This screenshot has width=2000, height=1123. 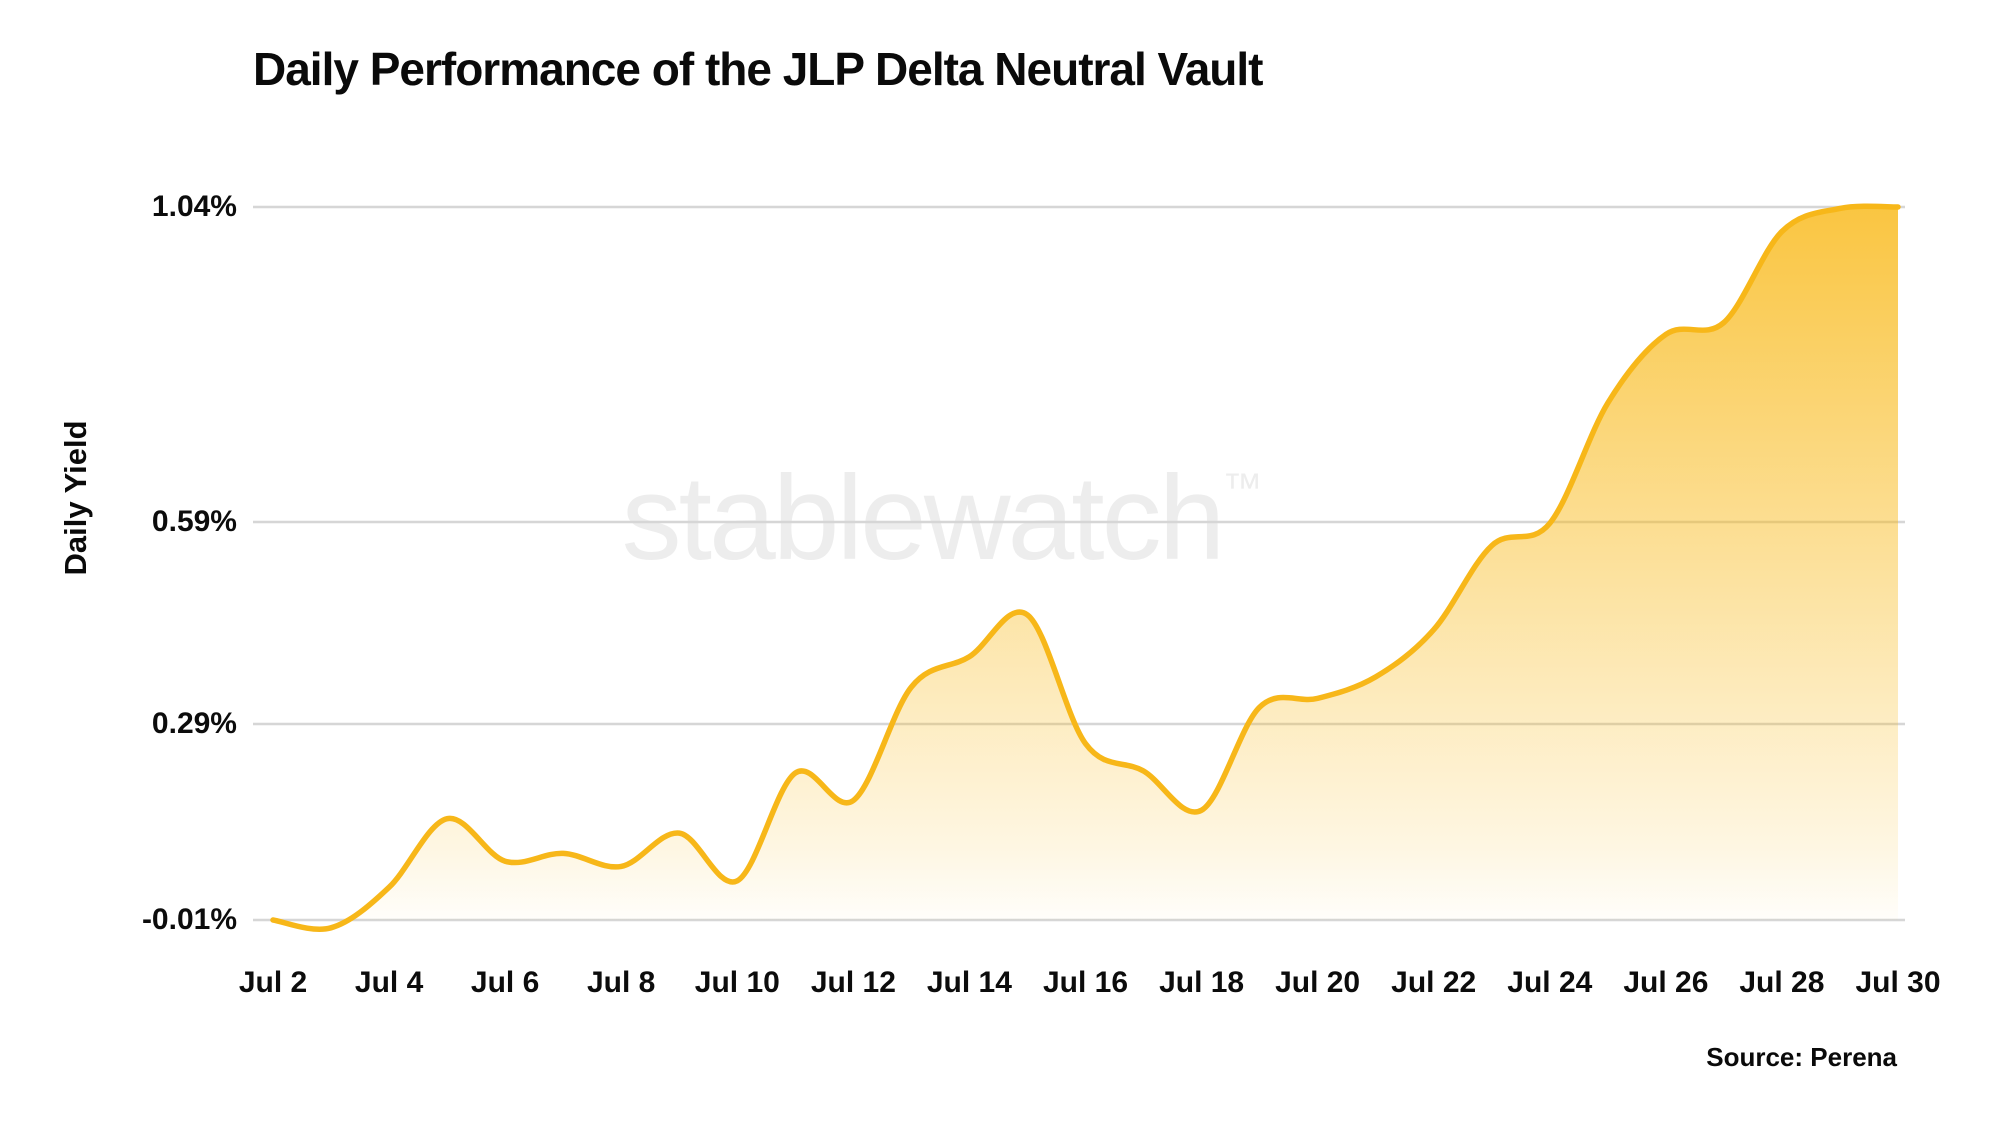 I want to click on watermark: stablewatch™, so click(x=942, y=518).